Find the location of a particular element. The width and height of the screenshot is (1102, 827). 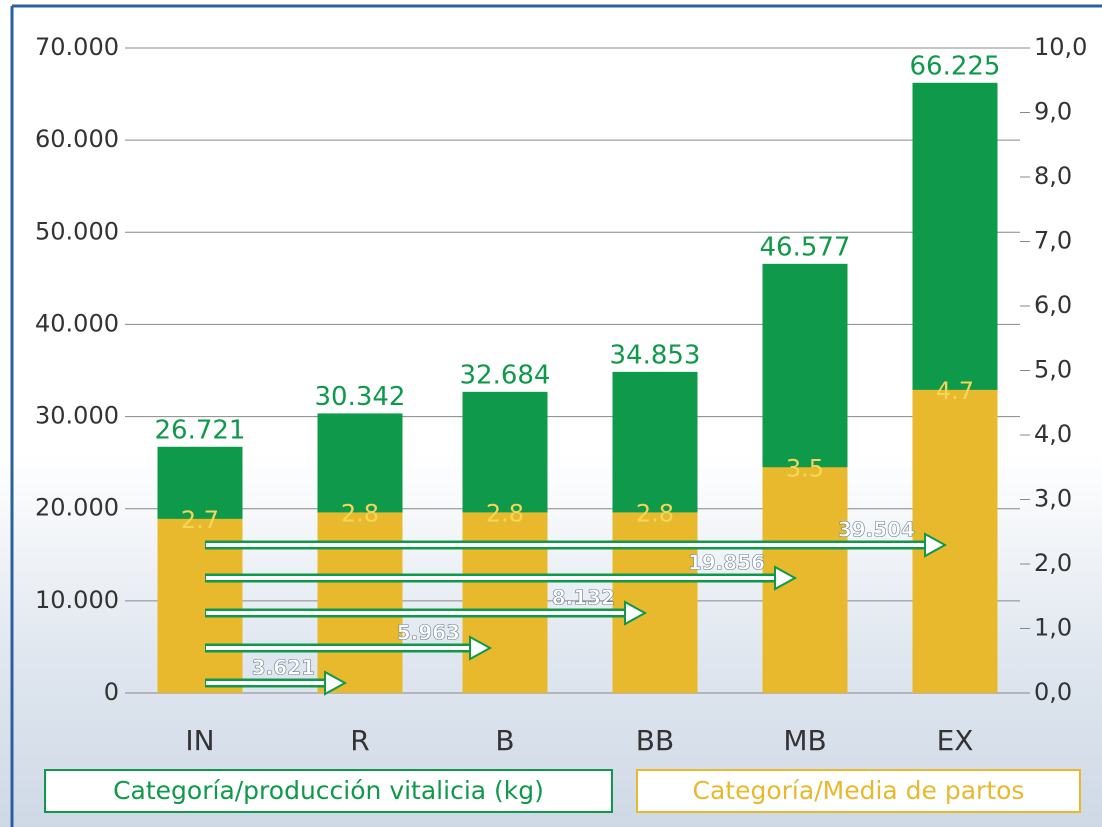

y2-tick-label: 10,0 is located at coordinates (1060, 47).